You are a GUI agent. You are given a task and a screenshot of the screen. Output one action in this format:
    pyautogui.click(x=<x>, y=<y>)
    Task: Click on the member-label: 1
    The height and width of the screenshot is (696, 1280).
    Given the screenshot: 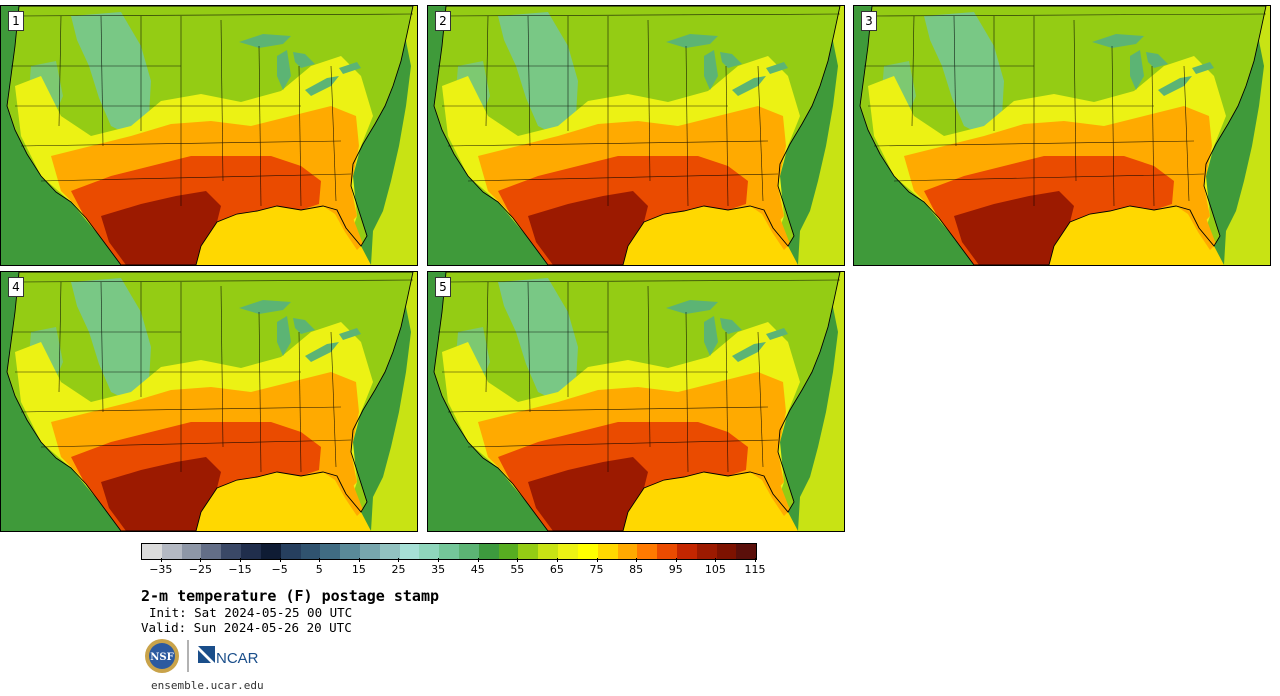 What is the action you would take?
    pyautogui.click(x=16, y=21)
    